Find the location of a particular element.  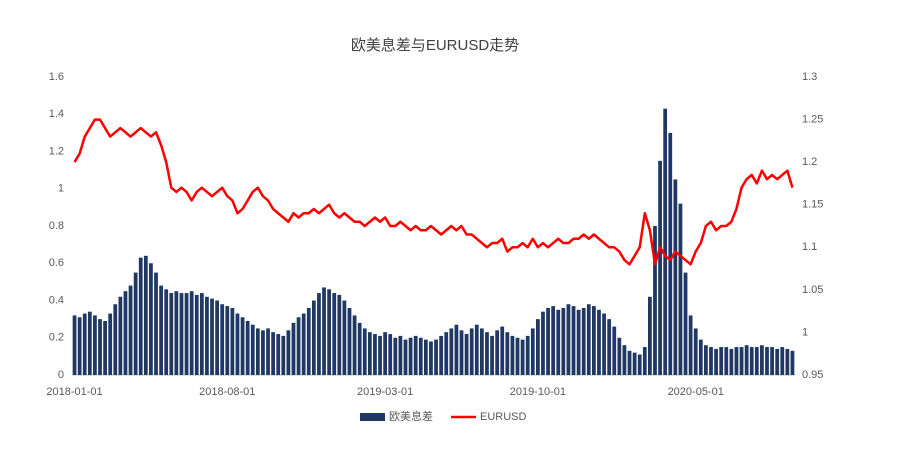

legend-swatch is located at coordinates (372, 417).